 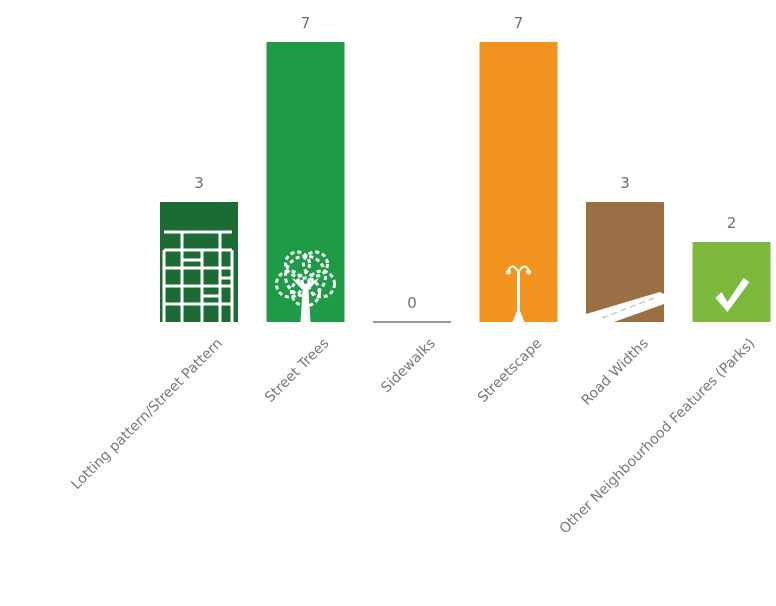 What do you see at coordinates (146, 414) in the screenshot?
I see `category-label-lotting-pattern-street-pattern: Lotting pattern/Street Pattern` at bounding box center [146, 414].